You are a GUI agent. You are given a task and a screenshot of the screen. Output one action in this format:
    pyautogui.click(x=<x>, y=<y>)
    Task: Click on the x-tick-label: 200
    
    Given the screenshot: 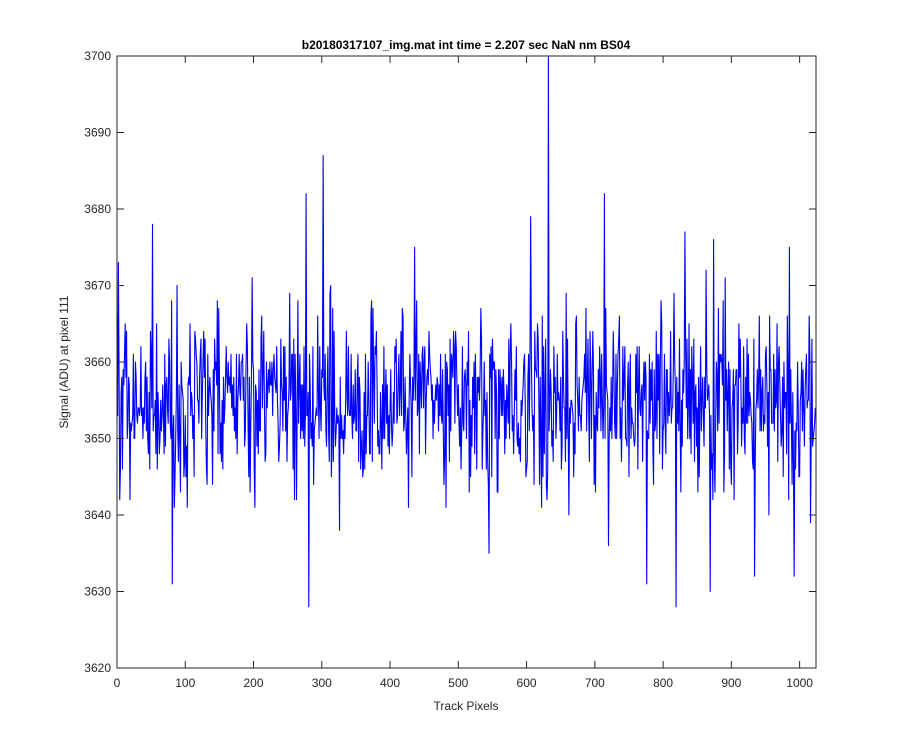 What is the action you would take?
    pyautogui.click(x=254, y=683)
    